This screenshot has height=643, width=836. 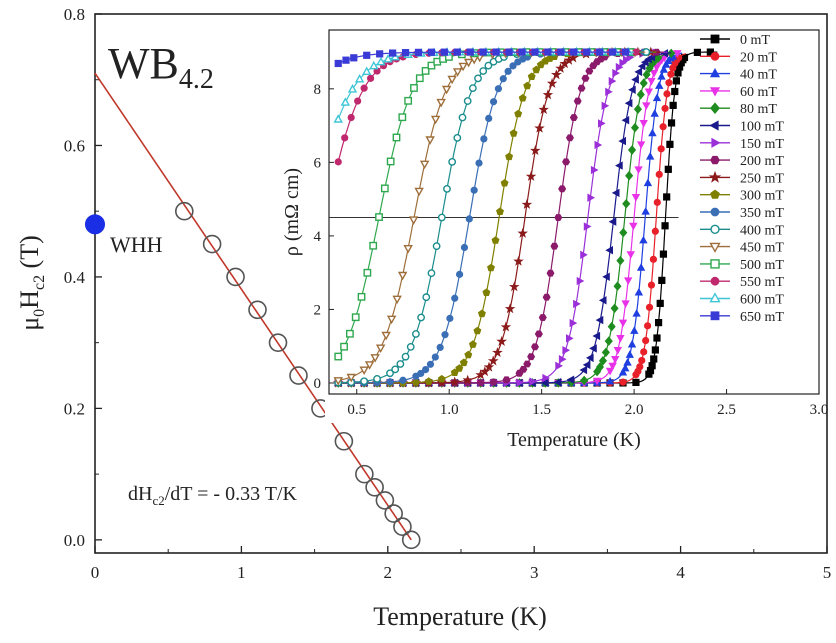 What do you see at coordinates (74, 145) in the screenshot?
I see `y-tick-label: 0.6` at bounding box center [74, 145].